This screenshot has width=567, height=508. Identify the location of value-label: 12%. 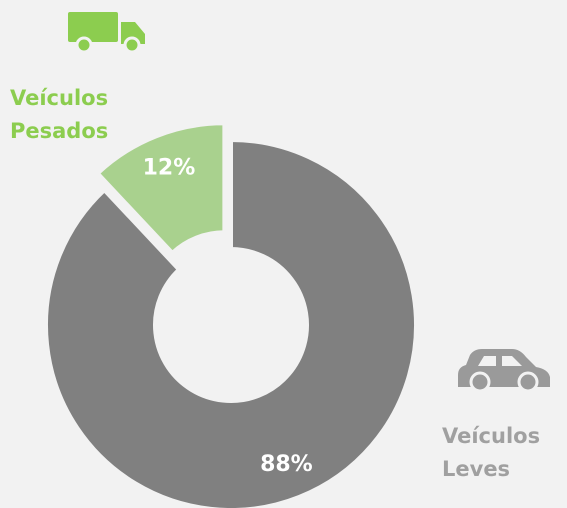
(169, 167).